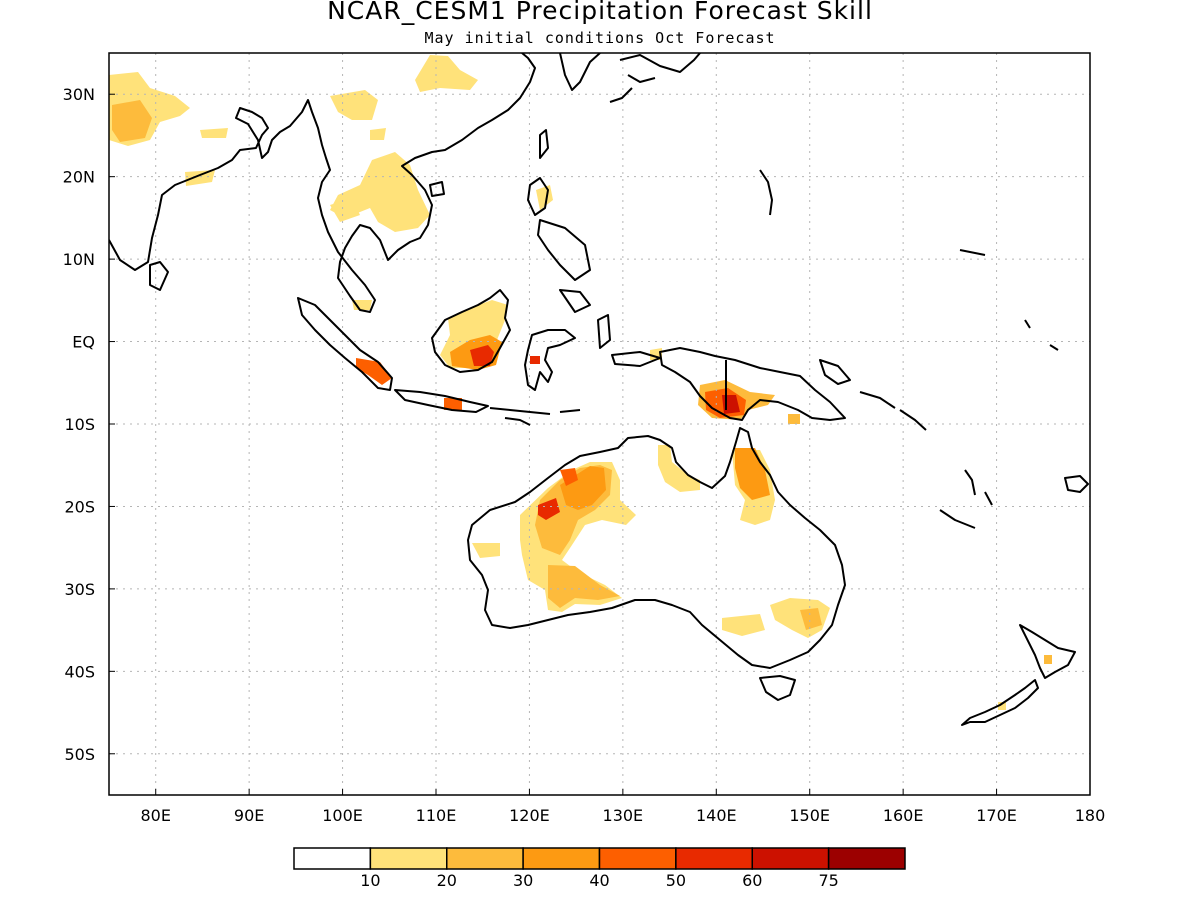  I want to click on coast-maluku, so click(629, 340).